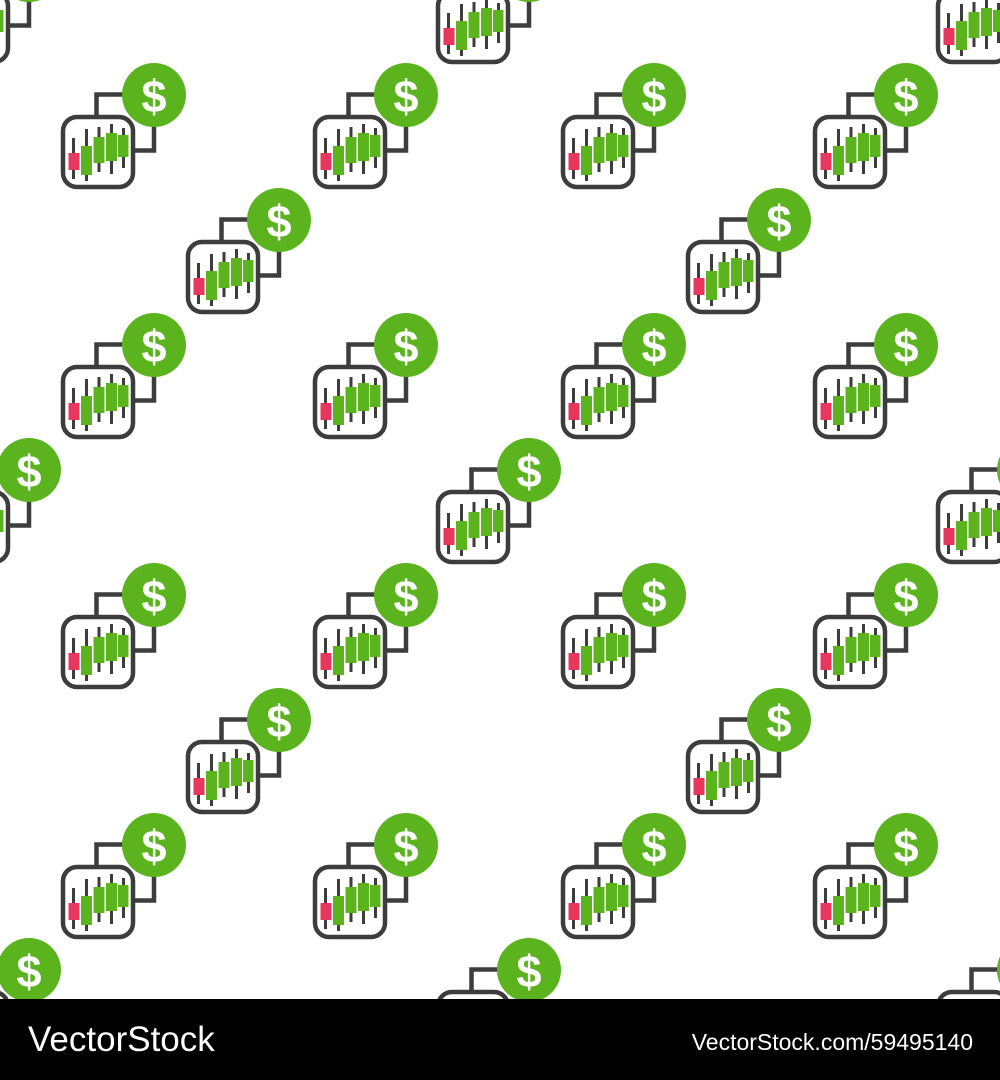 The image size is (1000, 1080). Describe the element at coordinates (832, 1042) in the screenshot. I see `watermark-url-text: VectorStock.com/59495140` at that location.